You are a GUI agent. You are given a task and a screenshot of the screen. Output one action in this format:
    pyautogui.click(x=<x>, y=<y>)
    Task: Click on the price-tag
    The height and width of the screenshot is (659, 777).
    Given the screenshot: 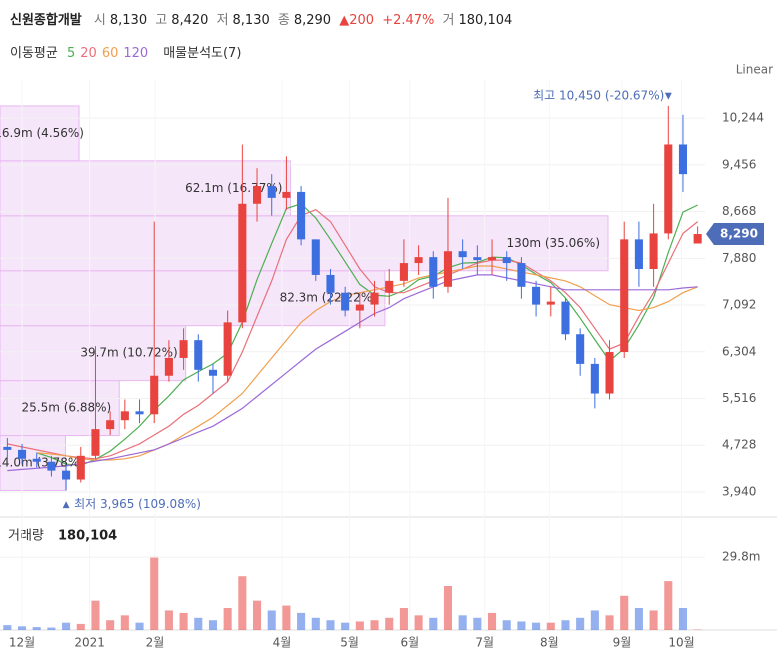 What is the action you would take?
    pyautogui.click(x=735, y=234)
    